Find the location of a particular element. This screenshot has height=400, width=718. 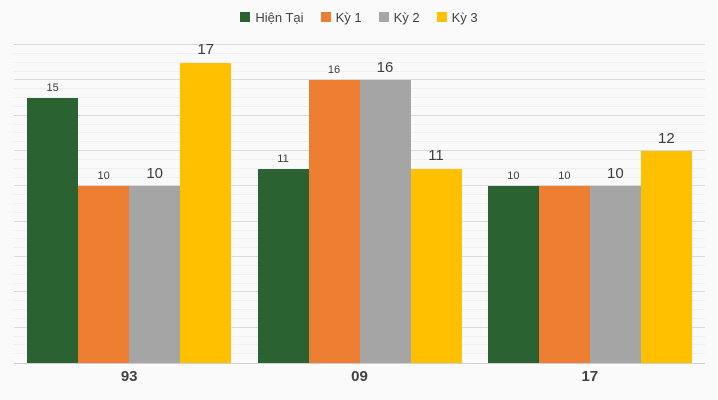

legend-item-4: Kỳ 3 is located at coordinates (457, 17).